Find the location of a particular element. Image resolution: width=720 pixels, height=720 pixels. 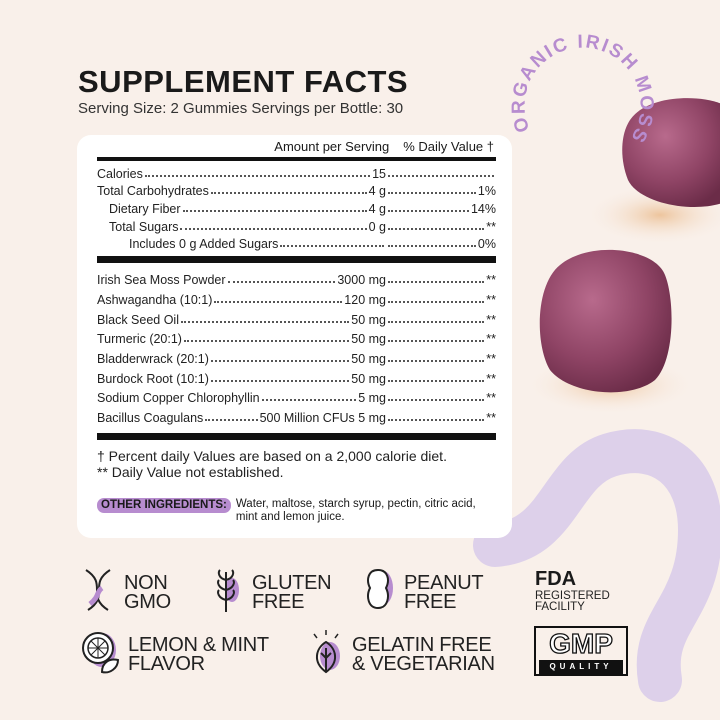

row-dv: 14% is located at coordinates (483, 209).